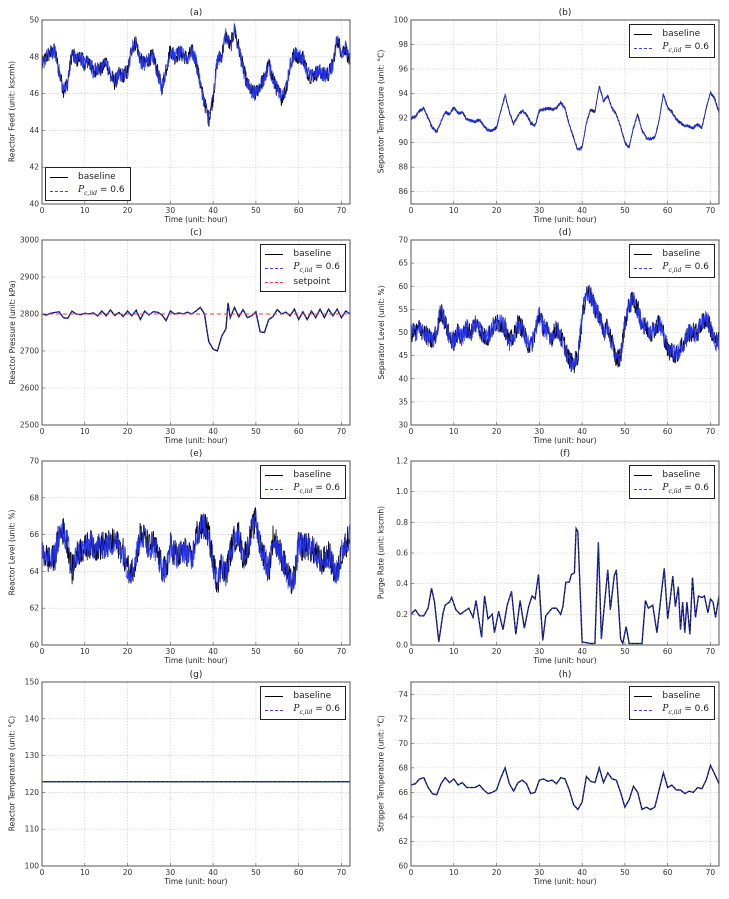 Image resolution: width=729 pixels, height=899 pixels. Describe the element at coordinates (403, 718) in the screenshot. I see `svg-text: 72` at that location.